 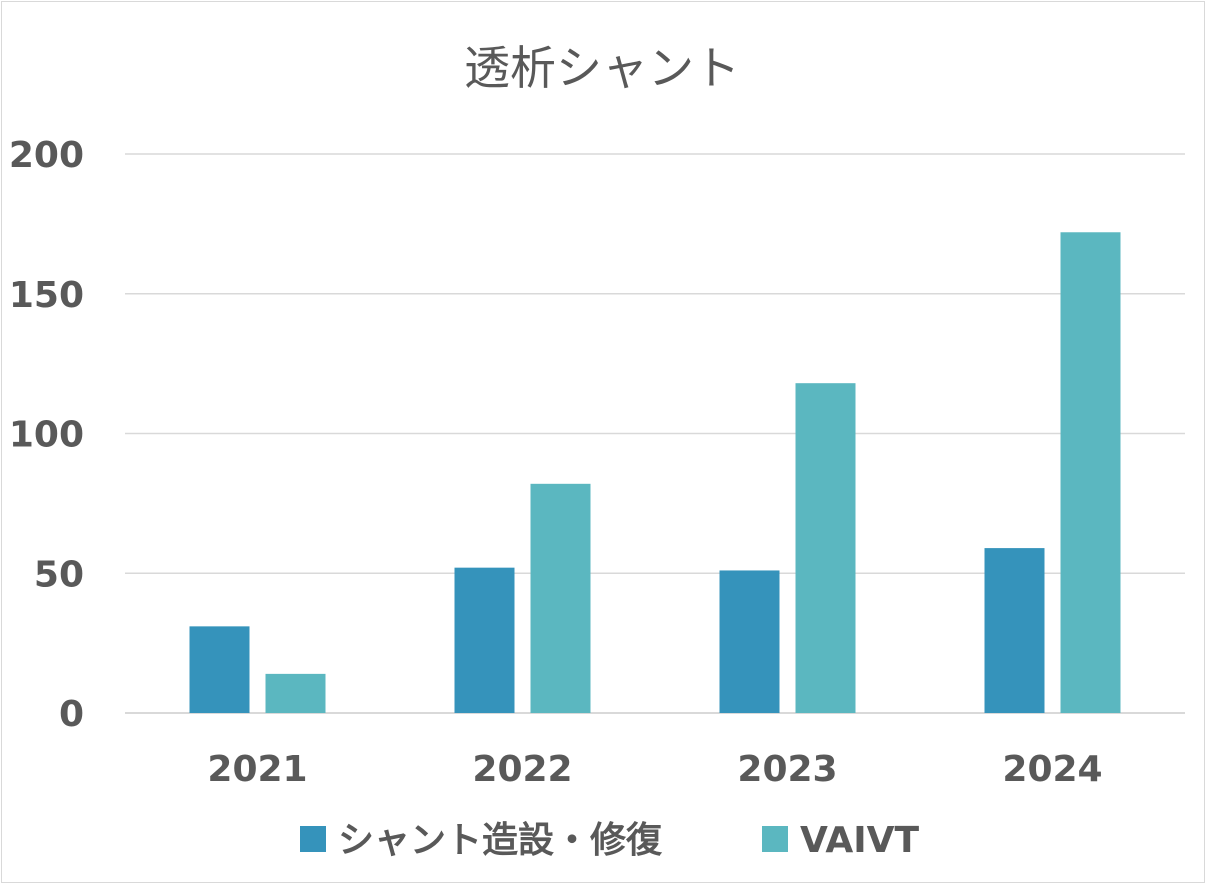 I want to click on chart-title: 透析シャント, so click(x=602, y=68).